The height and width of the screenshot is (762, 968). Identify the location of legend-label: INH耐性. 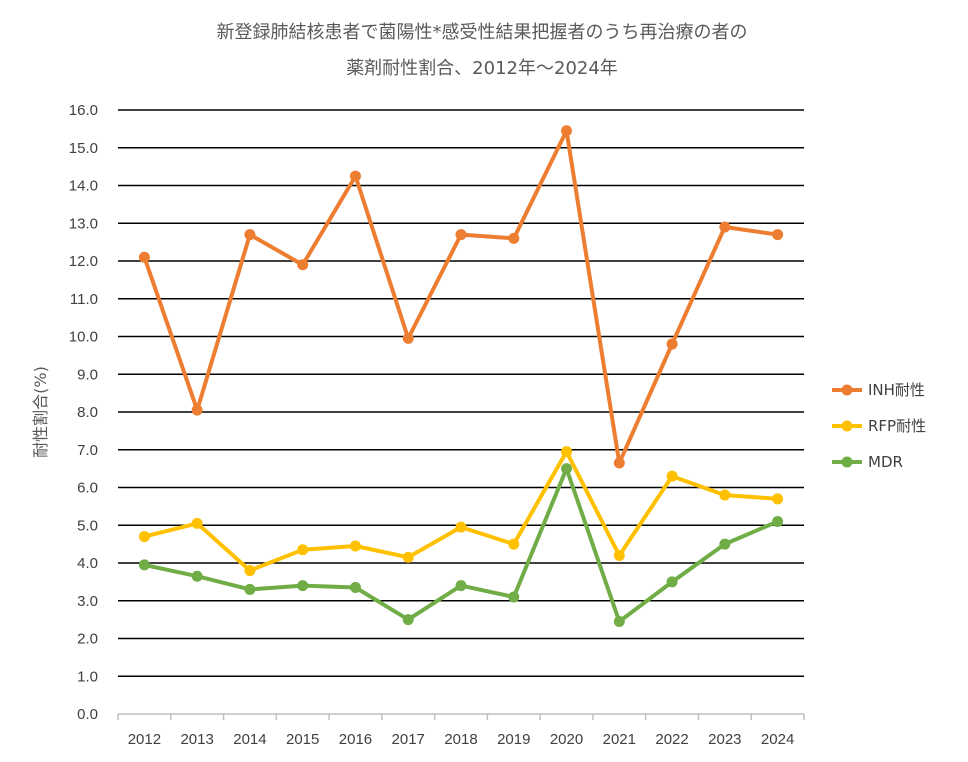
(896, 390).